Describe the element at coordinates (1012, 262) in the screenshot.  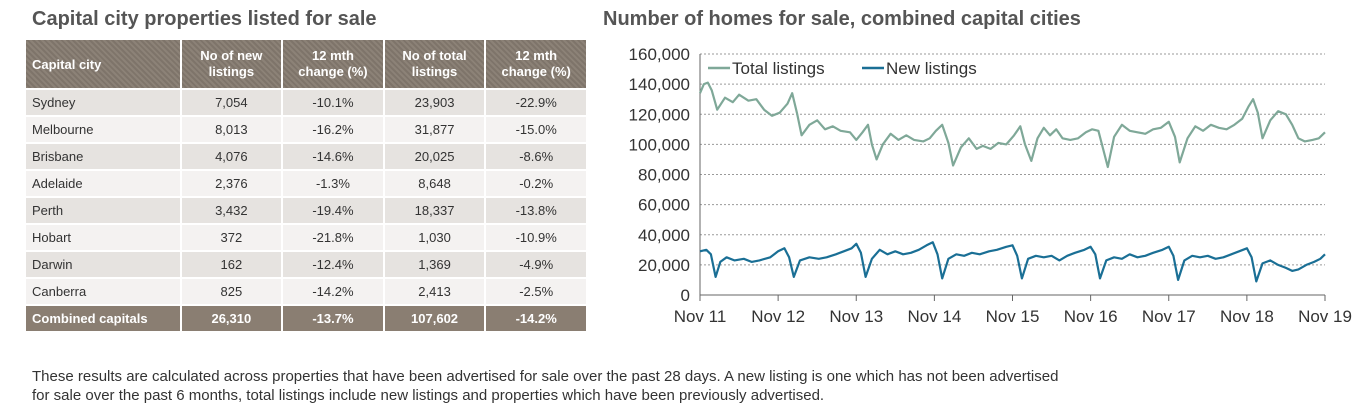
I see `series-line-new-listings` at that location.